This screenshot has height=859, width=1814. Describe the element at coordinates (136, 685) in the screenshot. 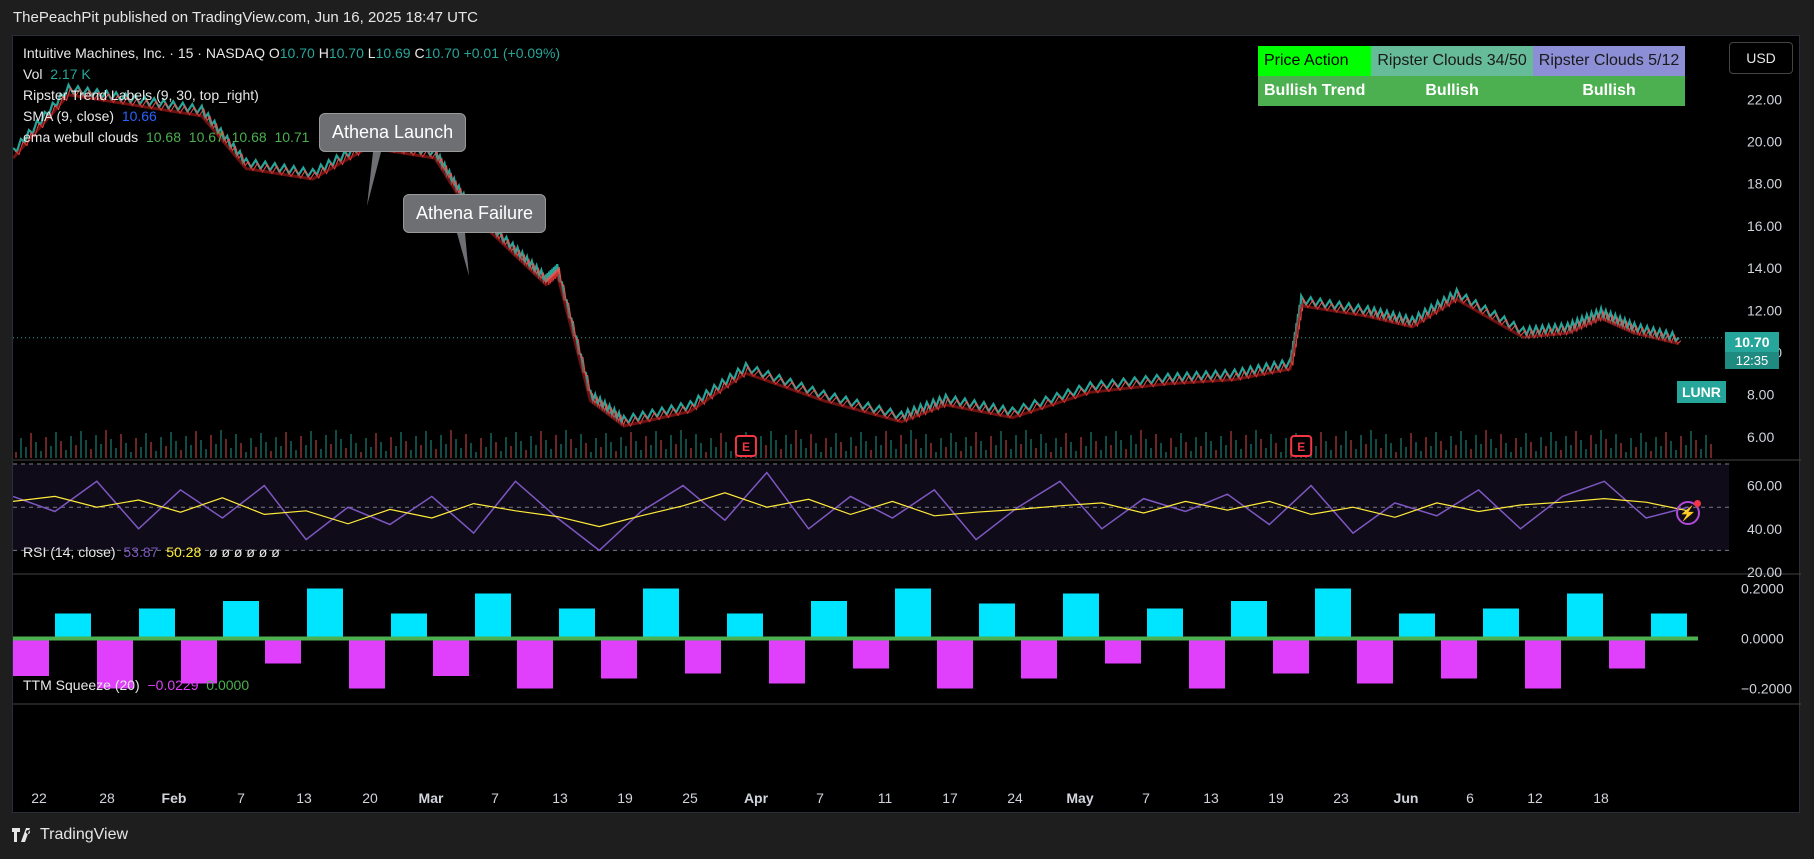

I see `ttm-legend: TTM Squeeze (20) −0.0229 0.0000` at that location.